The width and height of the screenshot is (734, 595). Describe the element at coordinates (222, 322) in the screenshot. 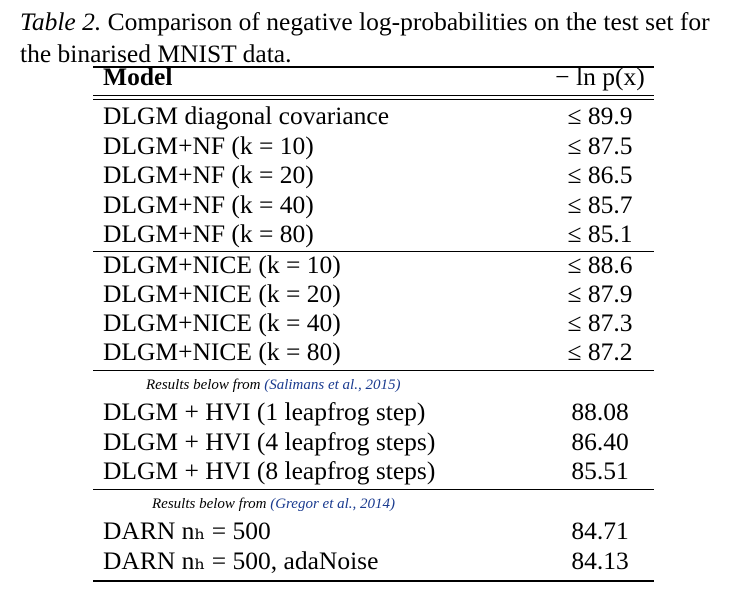

I see `model-cell: DLGM+NICE (k = 40)` at that location.